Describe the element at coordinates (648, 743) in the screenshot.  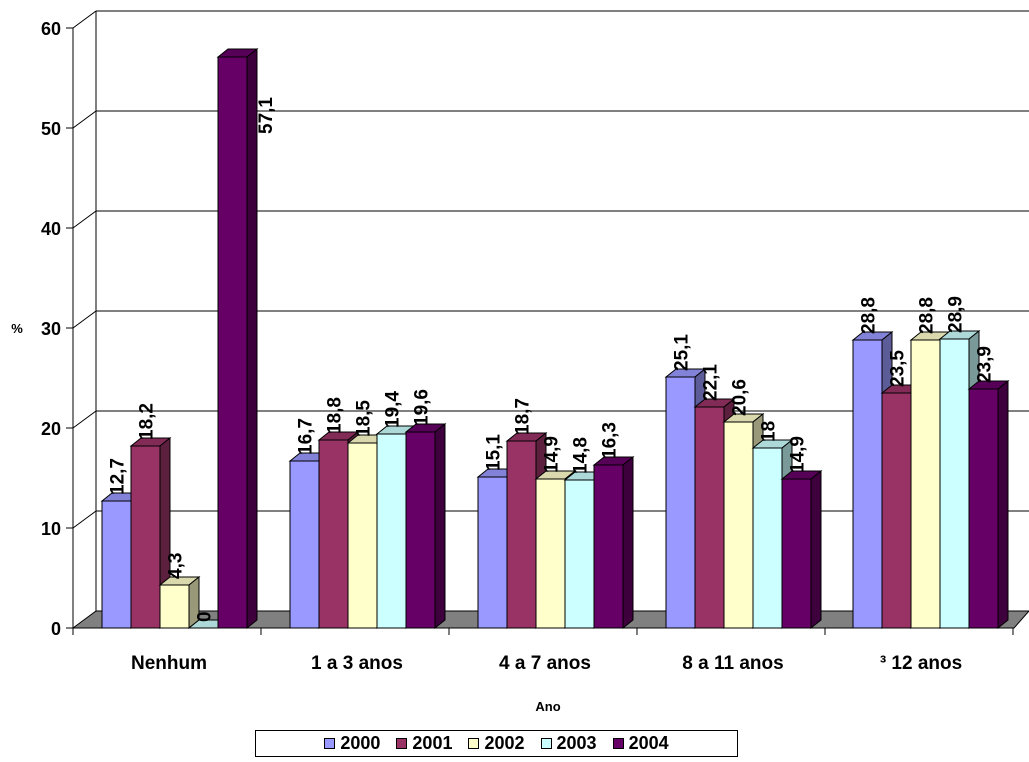
I see `legend-label: 2004` at that location.